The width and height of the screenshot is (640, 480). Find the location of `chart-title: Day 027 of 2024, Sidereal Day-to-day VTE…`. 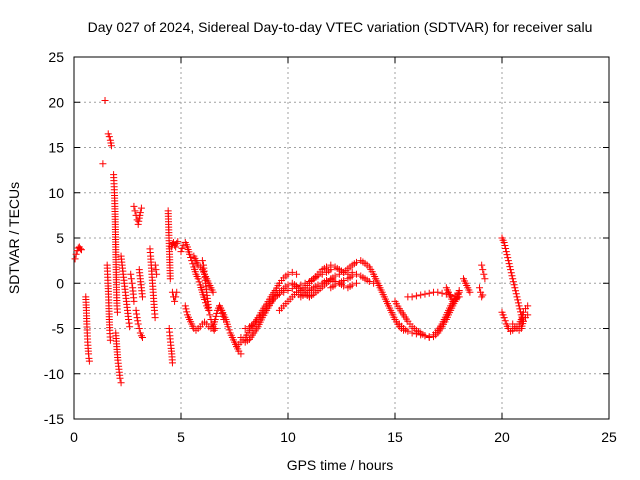

chart-title: Day 027 of 2024, Sidereal Day-to-day VTE… is located at coordinates (340, 27).